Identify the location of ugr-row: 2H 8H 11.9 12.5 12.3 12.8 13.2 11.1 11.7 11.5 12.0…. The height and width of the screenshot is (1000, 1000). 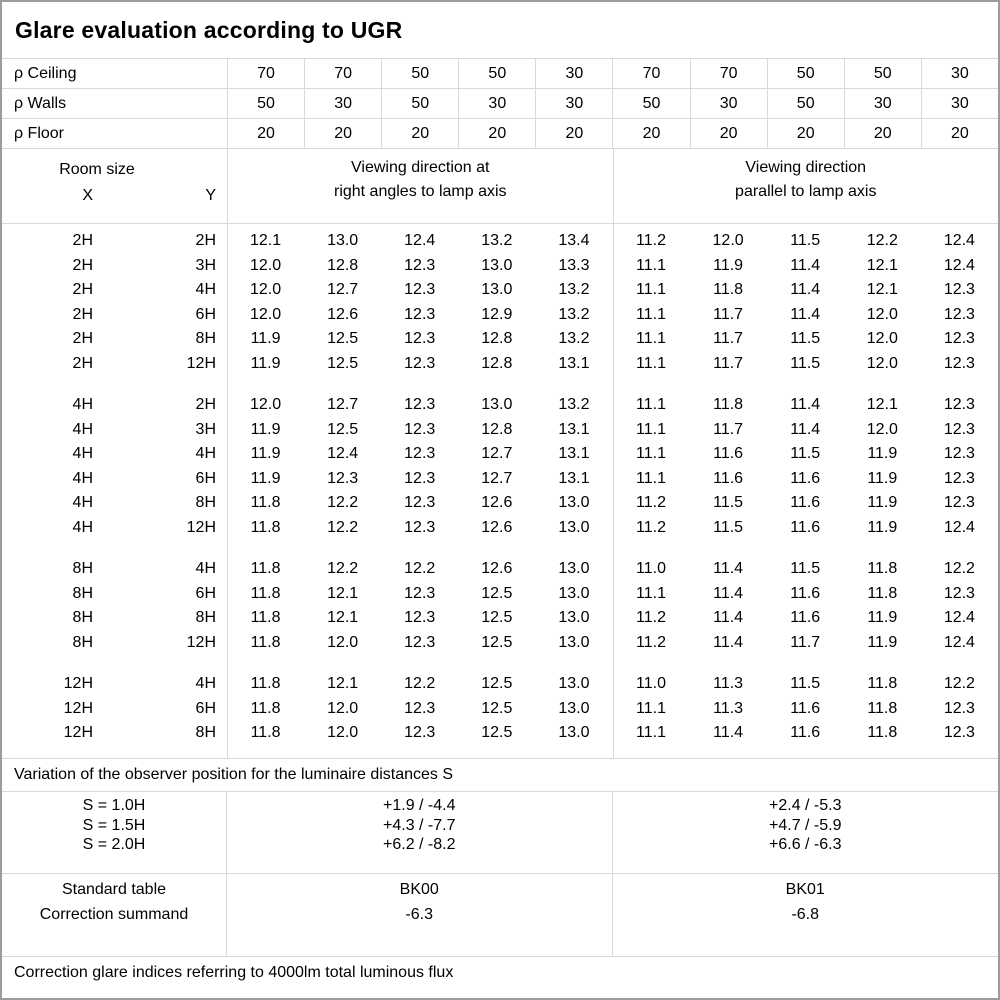
(500, 339).